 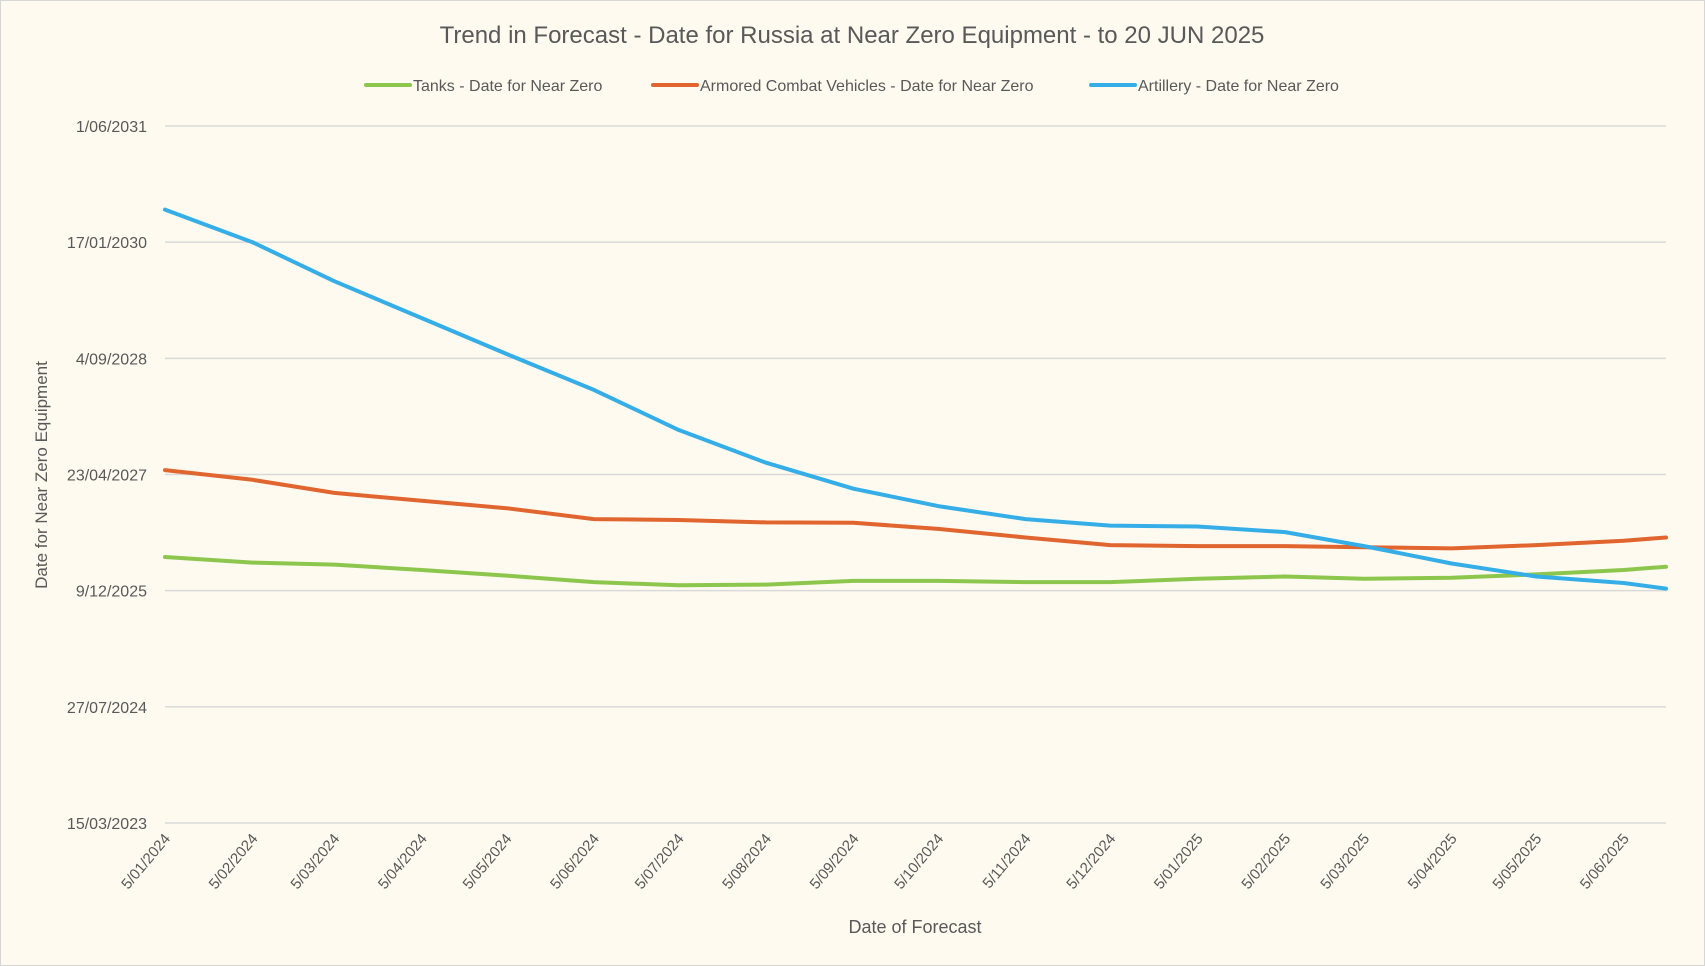 What do you see at coordinates (107, 243) in the screenshot?
I see `y-tick-label: 17/01/2030` at bounding box center [107, 243].